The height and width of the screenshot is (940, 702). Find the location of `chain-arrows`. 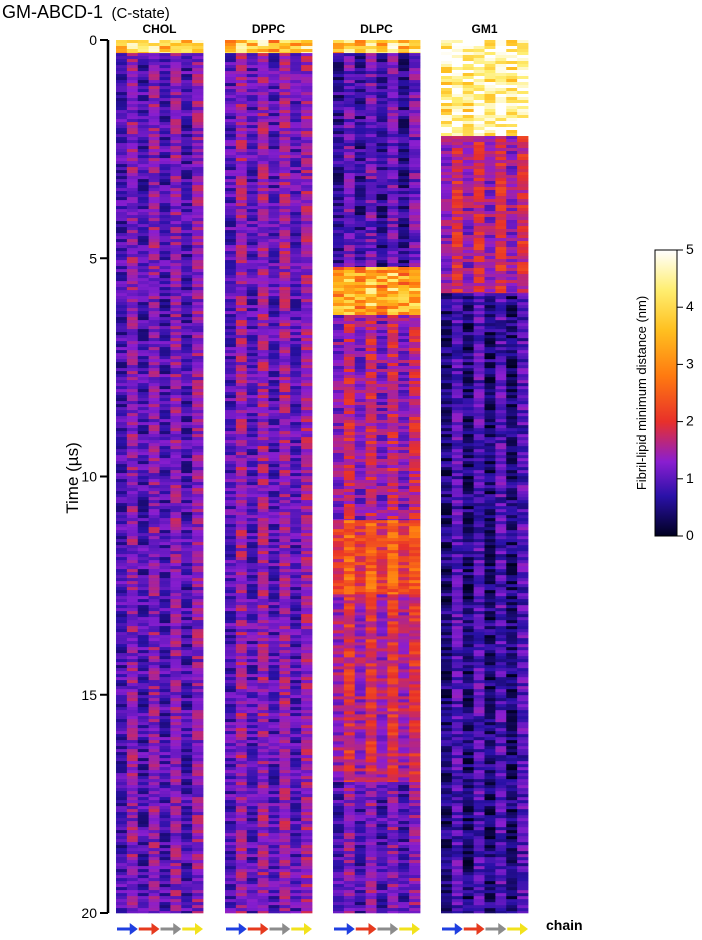

chain-arrows is located at coordinates (322, 929).